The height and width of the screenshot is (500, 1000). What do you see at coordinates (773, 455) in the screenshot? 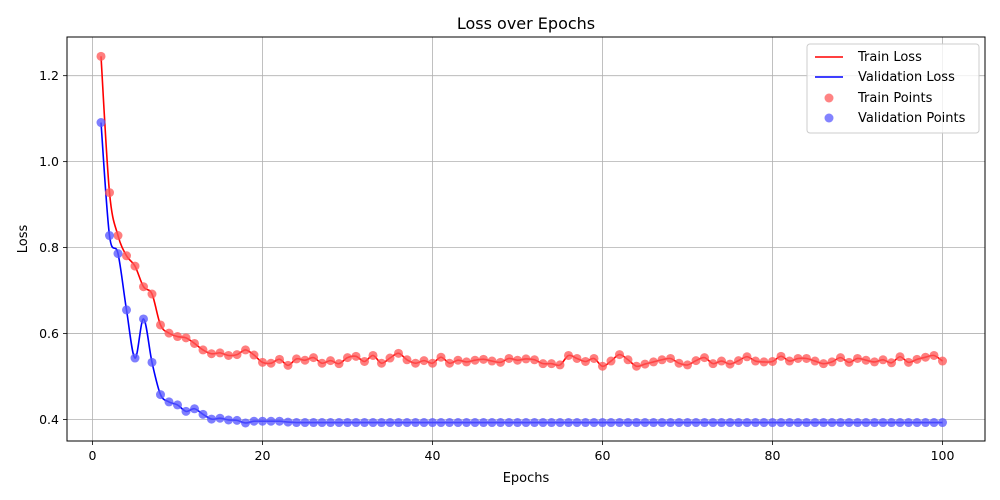
I see `x-tick-label: 80` at bounding box center [773, 455].